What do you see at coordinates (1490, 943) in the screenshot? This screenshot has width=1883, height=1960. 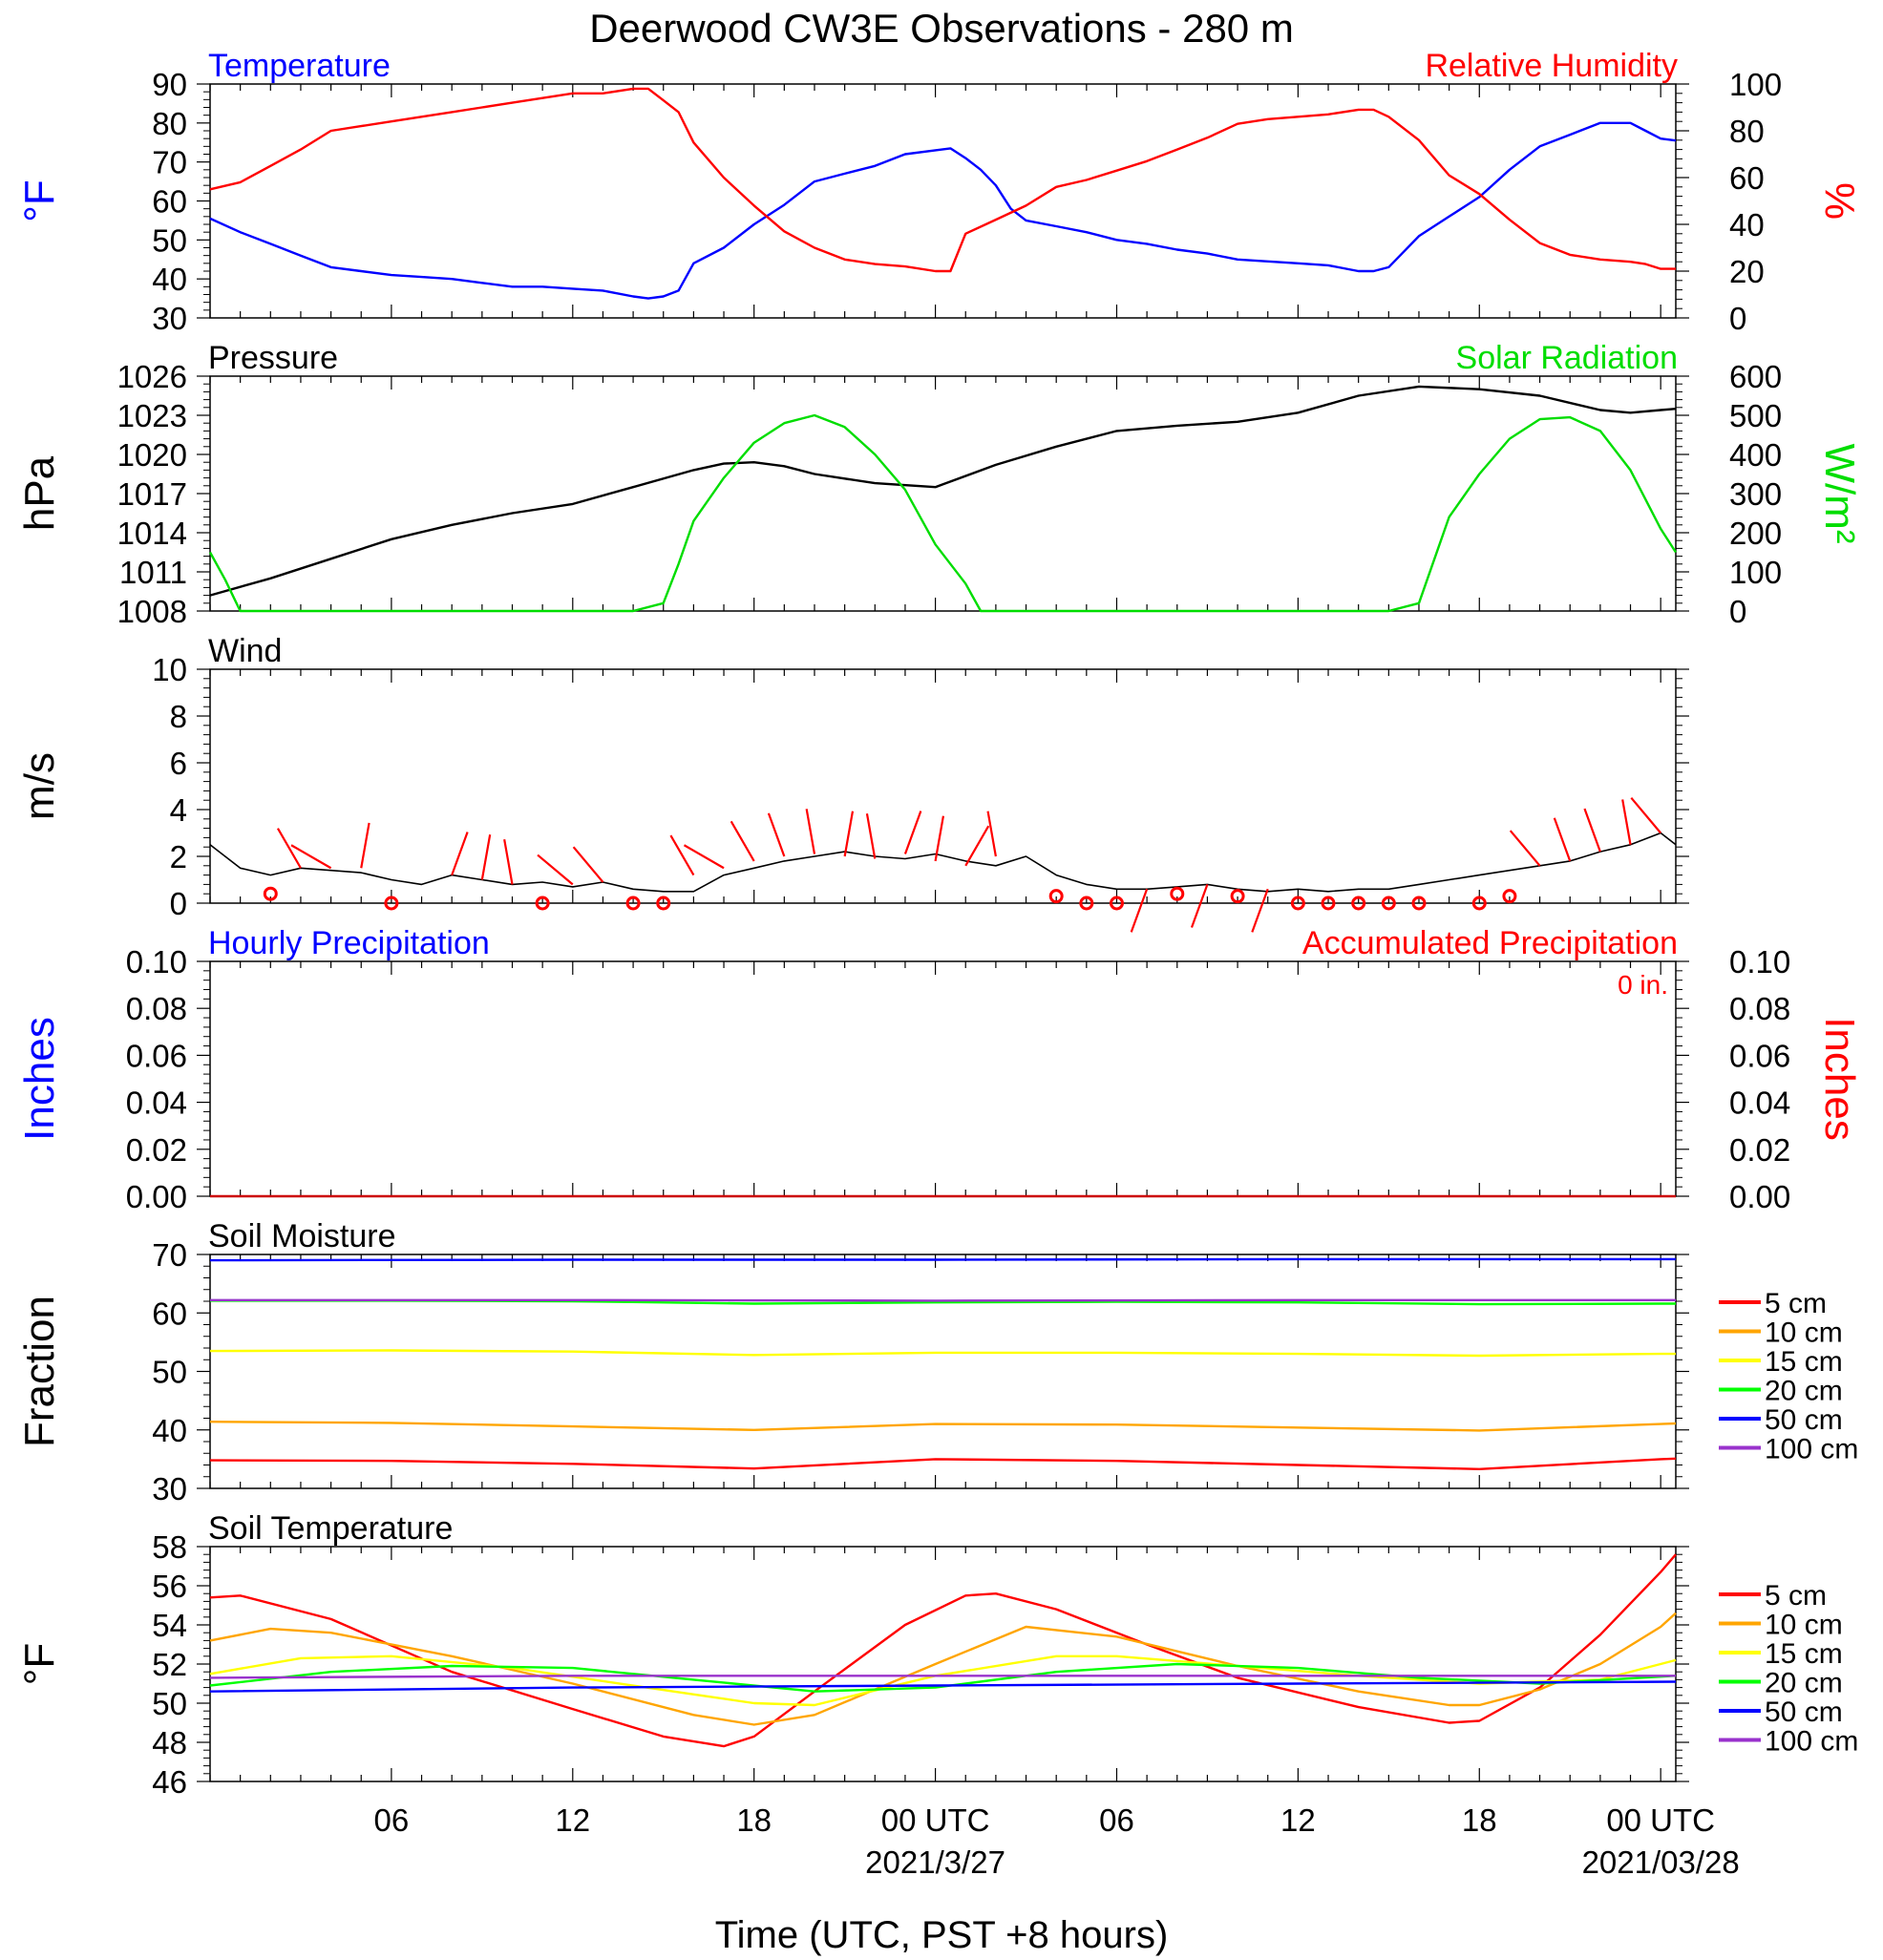 I see `panel-title-right: Accumulated Precipitation` at bounding box center [1490, 943].